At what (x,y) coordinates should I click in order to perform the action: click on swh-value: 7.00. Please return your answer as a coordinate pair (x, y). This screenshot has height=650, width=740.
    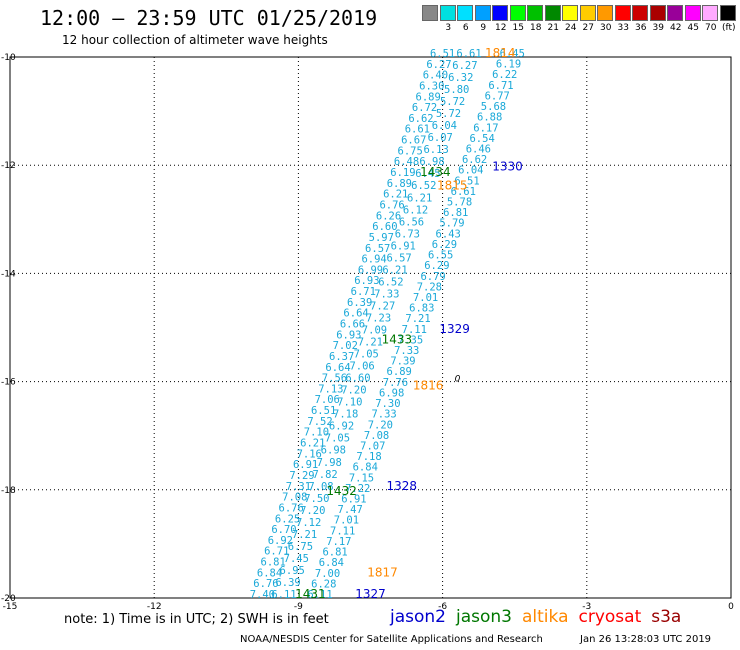
    Looking at the image, I should click on (327, 574).